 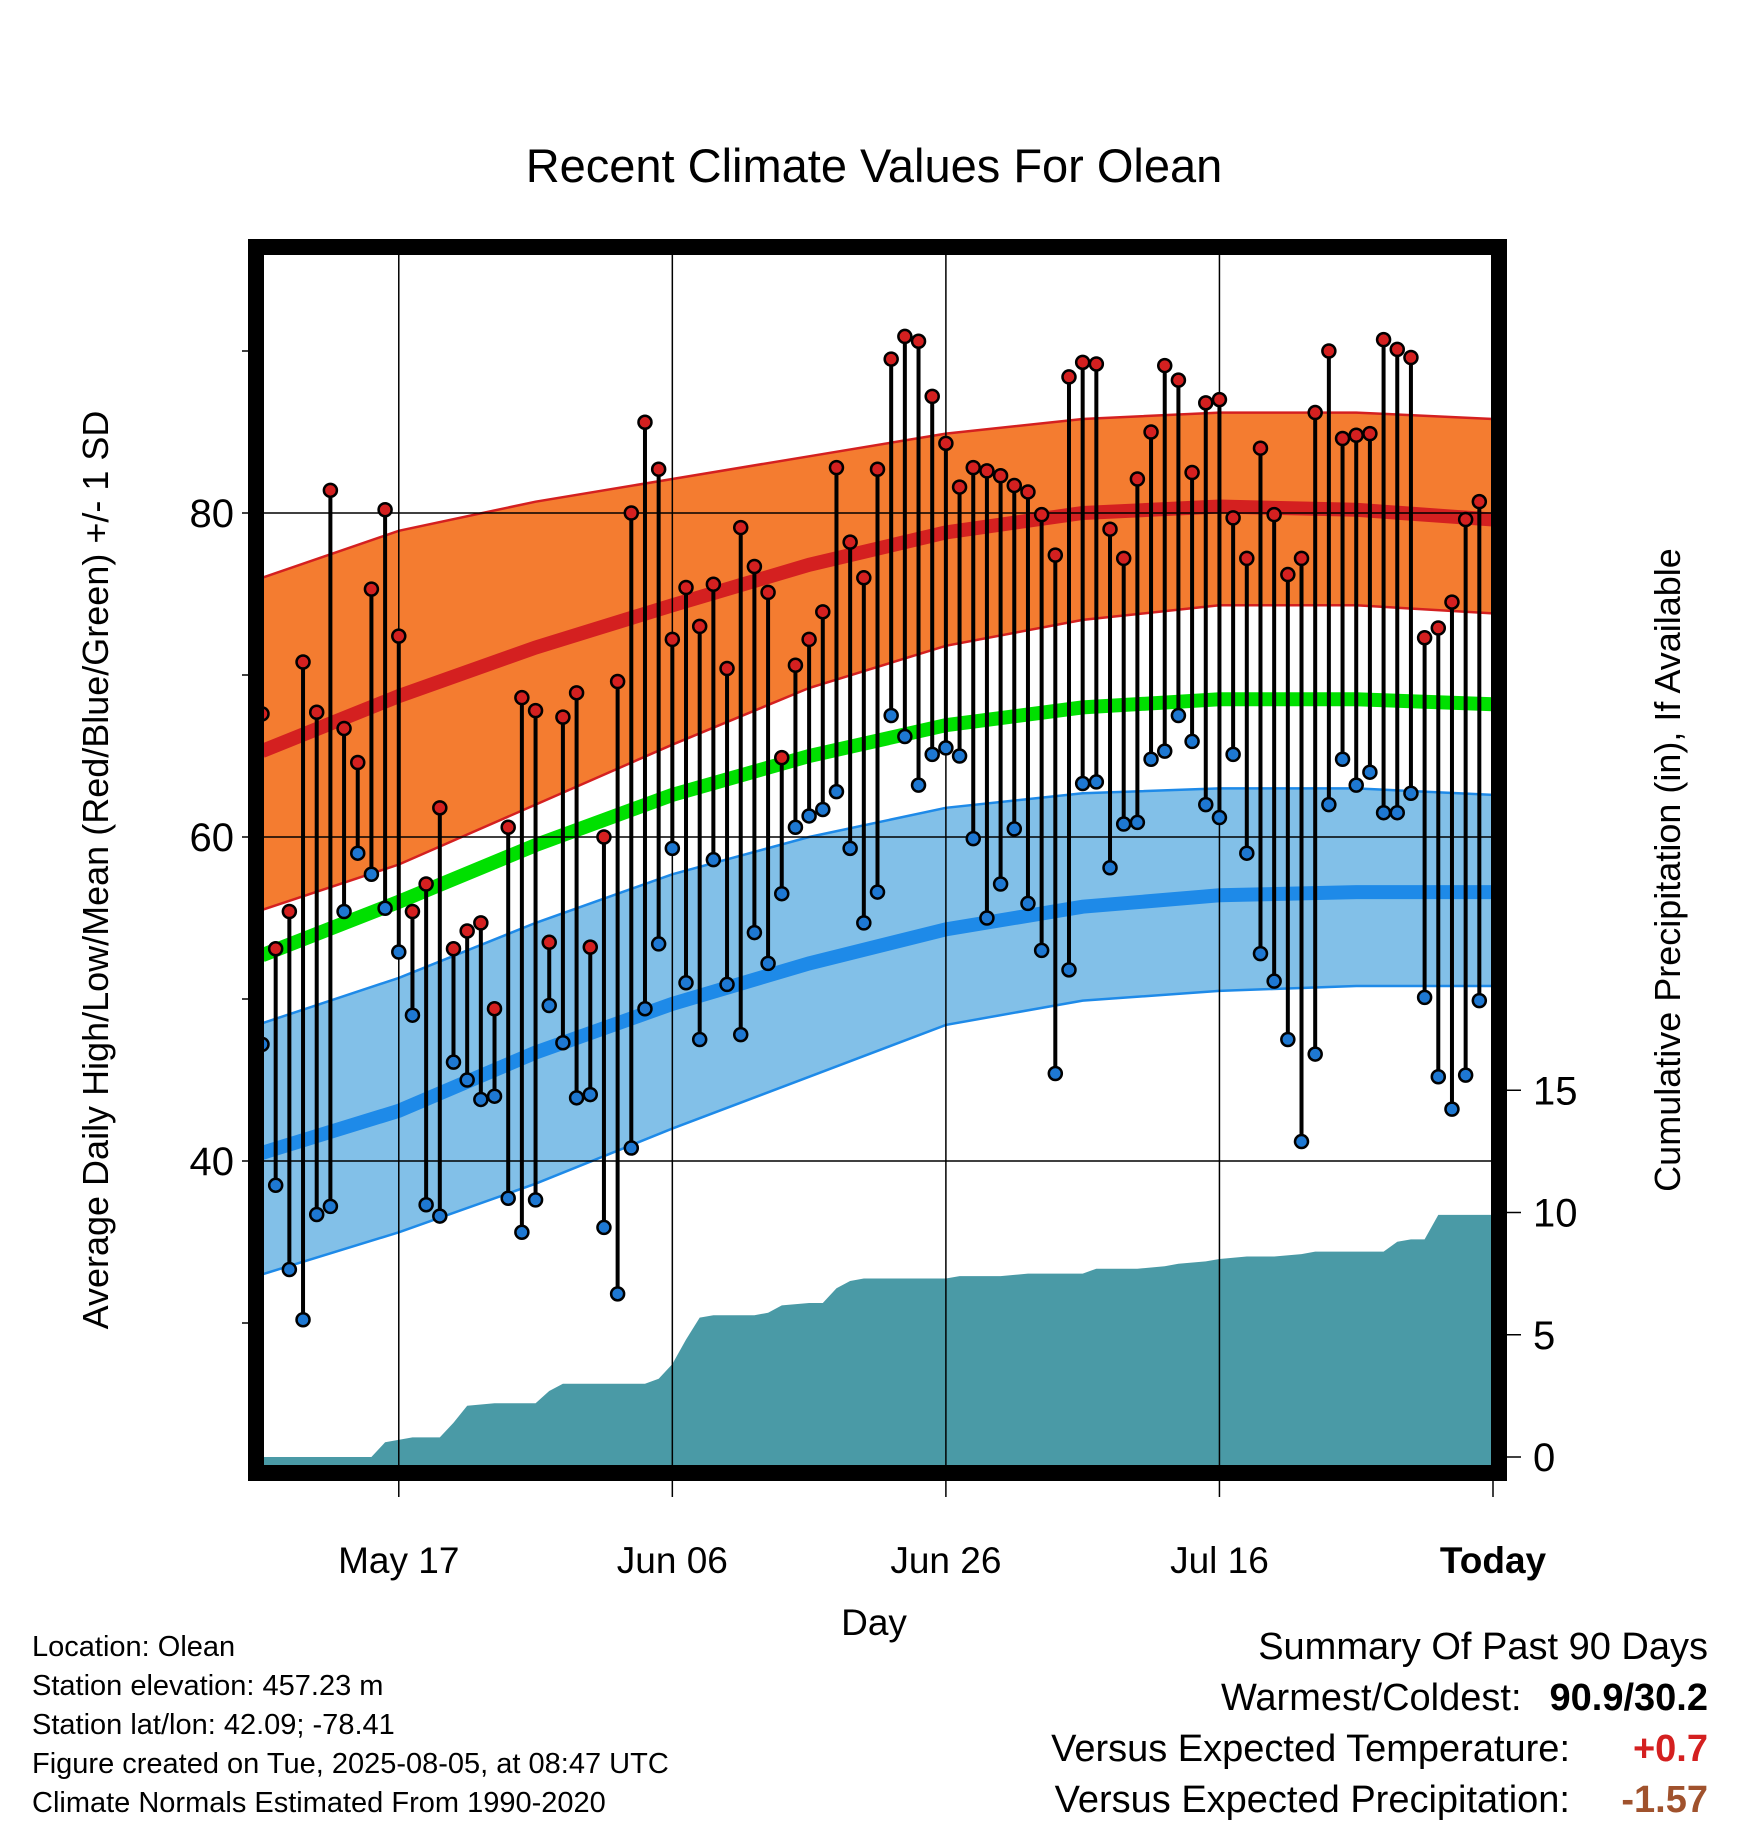 What do you see at coordinates (1544, 1458) in the screenshot?
I see `y2-tick-label: 0` at bounding box center [1544, 1458].